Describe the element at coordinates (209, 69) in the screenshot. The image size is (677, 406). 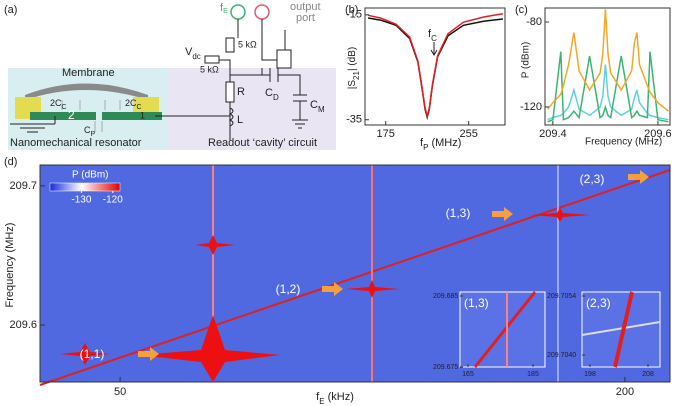
I see `label: 5 kΩ` at that location.